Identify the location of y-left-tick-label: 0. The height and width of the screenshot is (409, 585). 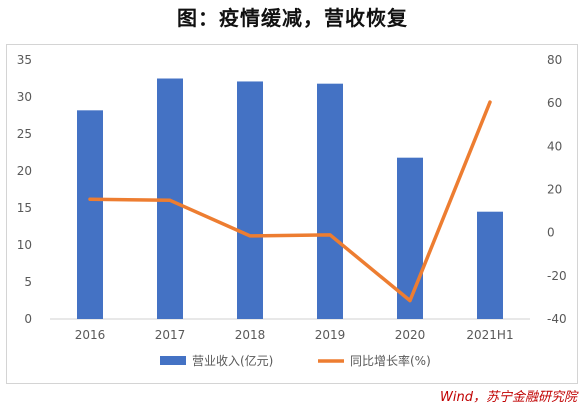
(28, 319).